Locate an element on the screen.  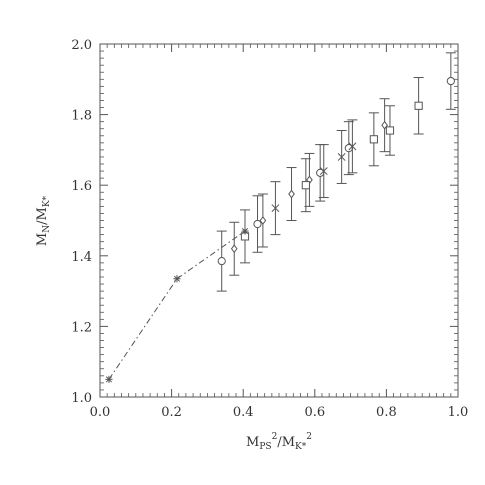
y-tick-label: 1.6 is located at coordinates (81, 186).